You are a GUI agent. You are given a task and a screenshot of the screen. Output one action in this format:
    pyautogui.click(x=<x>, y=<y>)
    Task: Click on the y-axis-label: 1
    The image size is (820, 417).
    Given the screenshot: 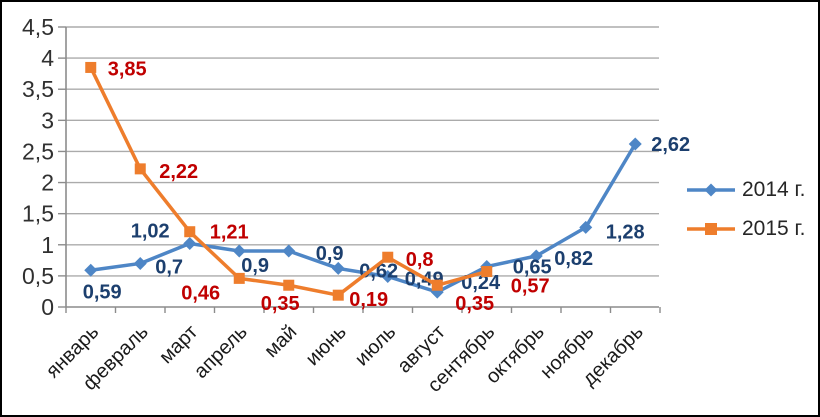 What is the action you would take?
    pyautogui.click(x=47, y=245)
    